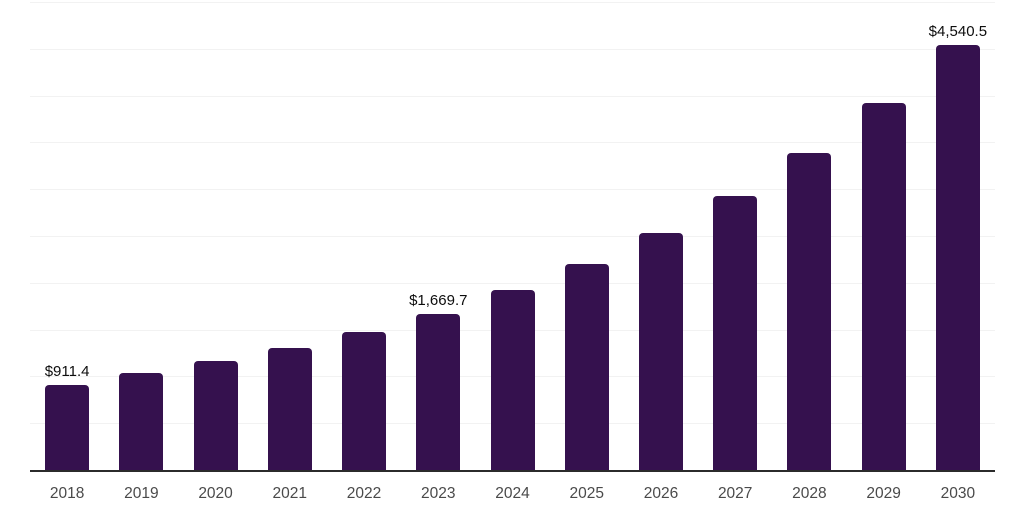 Image resolution: width=1024 pixels, height=512 pixels. What do you see at coordinates (735, 333) in the screenshot?
I see `bar-2027` at bounding box center [735, 333].